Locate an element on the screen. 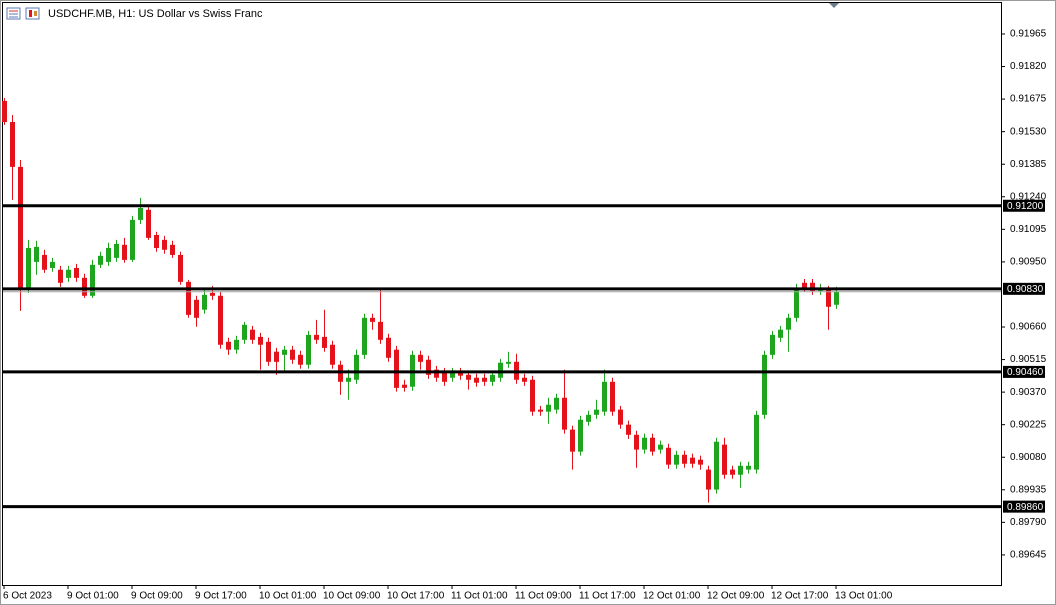 The image size is (1056, 605). x-tick-label: 11 Oct 01:00 is located at coordinates (479, 596).